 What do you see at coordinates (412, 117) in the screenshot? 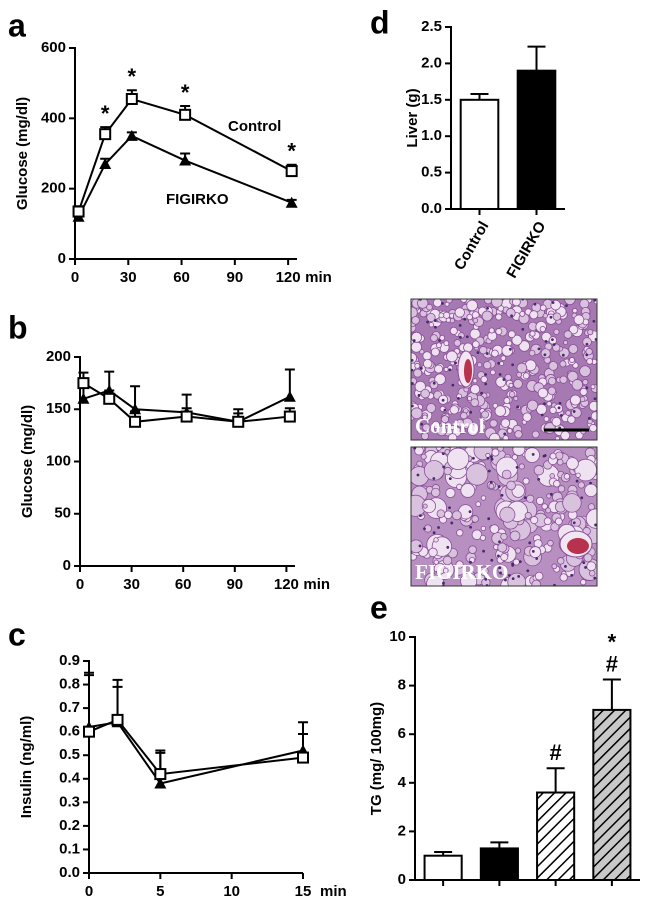
I see `y-axis-label: Liver (g)` at bounding box center [412, 117].